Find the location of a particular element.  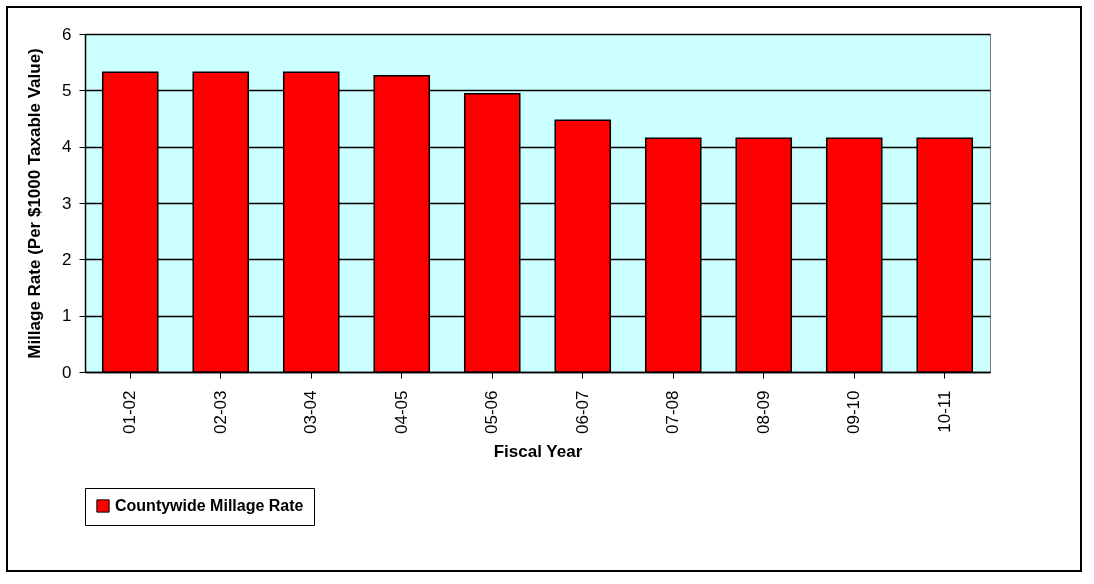

y-tick-label: 4 is located at coordinates (67, 147).